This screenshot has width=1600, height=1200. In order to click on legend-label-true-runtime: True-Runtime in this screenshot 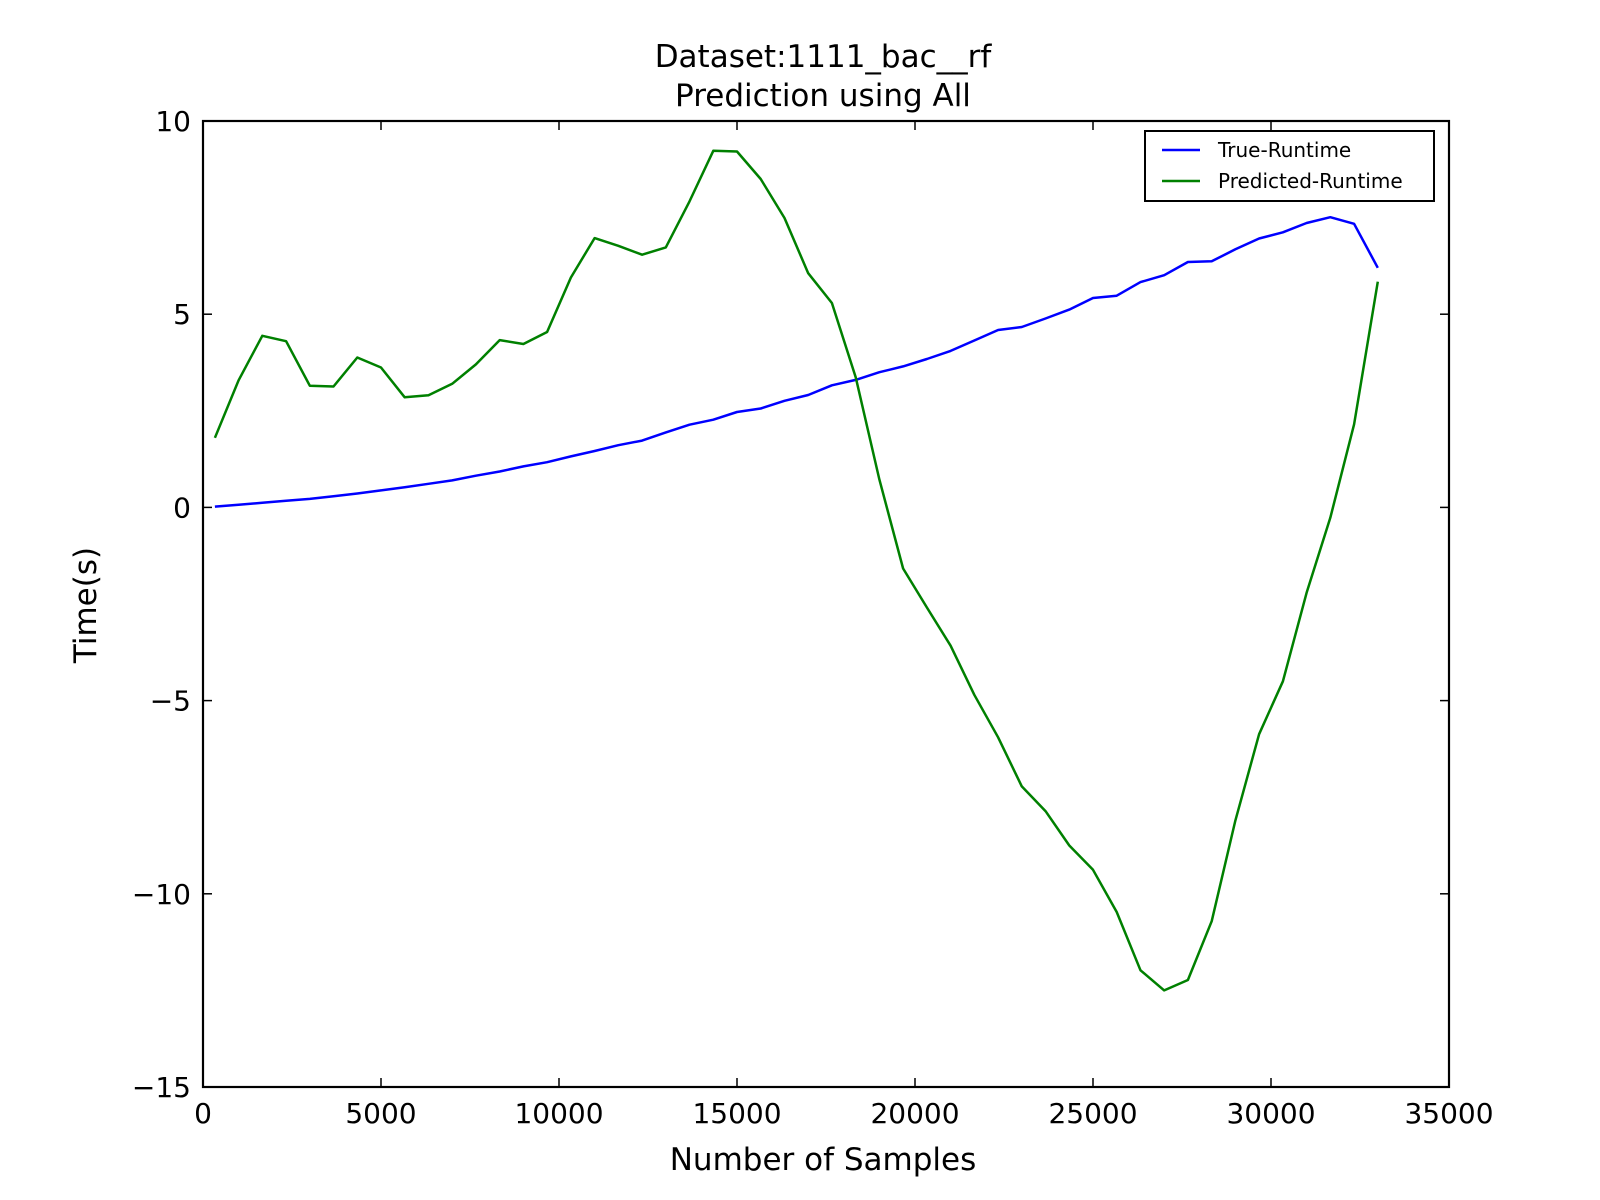, I will do `click(1284, 150)`.